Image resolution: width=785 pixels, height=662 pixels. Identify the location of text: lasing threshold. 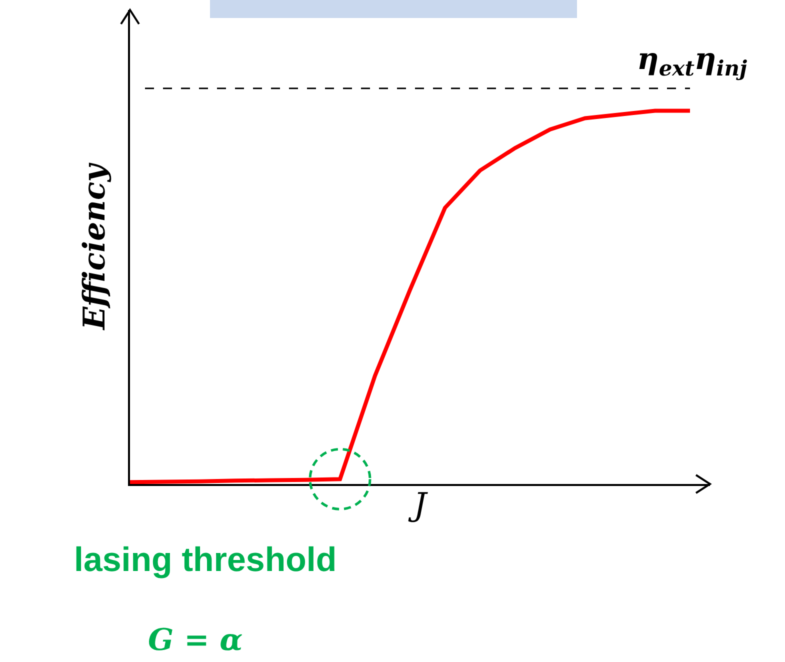
(205, 560).